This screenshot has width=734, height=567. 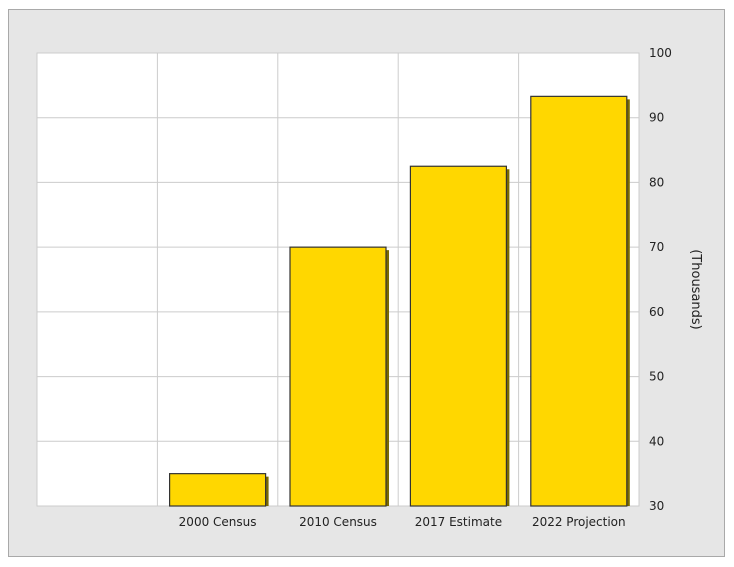 What do you see at coordinates (660, 53) in the screenshot?
I see `y-tick-label: 100` at bounding box center [660, 53].